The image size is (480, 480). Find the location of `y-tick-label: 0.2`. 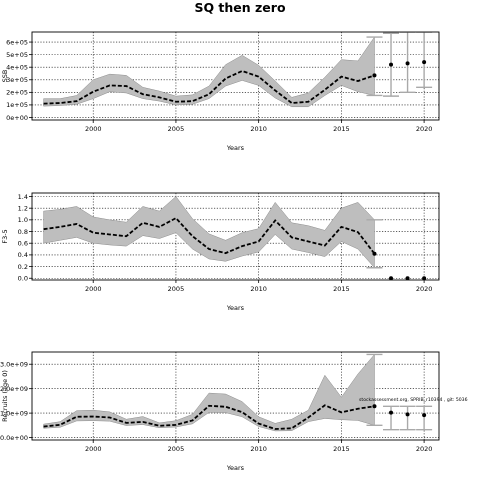

y-tick-label: 0.2 is located at coordinates (23, 267).